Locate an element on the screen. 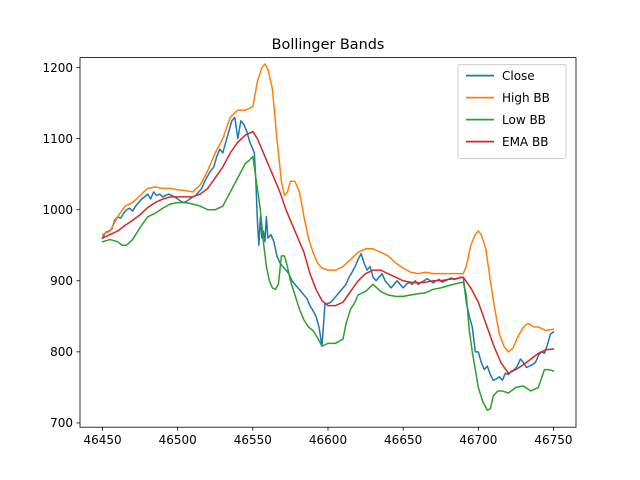  y-tick-label: 1200 is located at coordinates (57, 68).